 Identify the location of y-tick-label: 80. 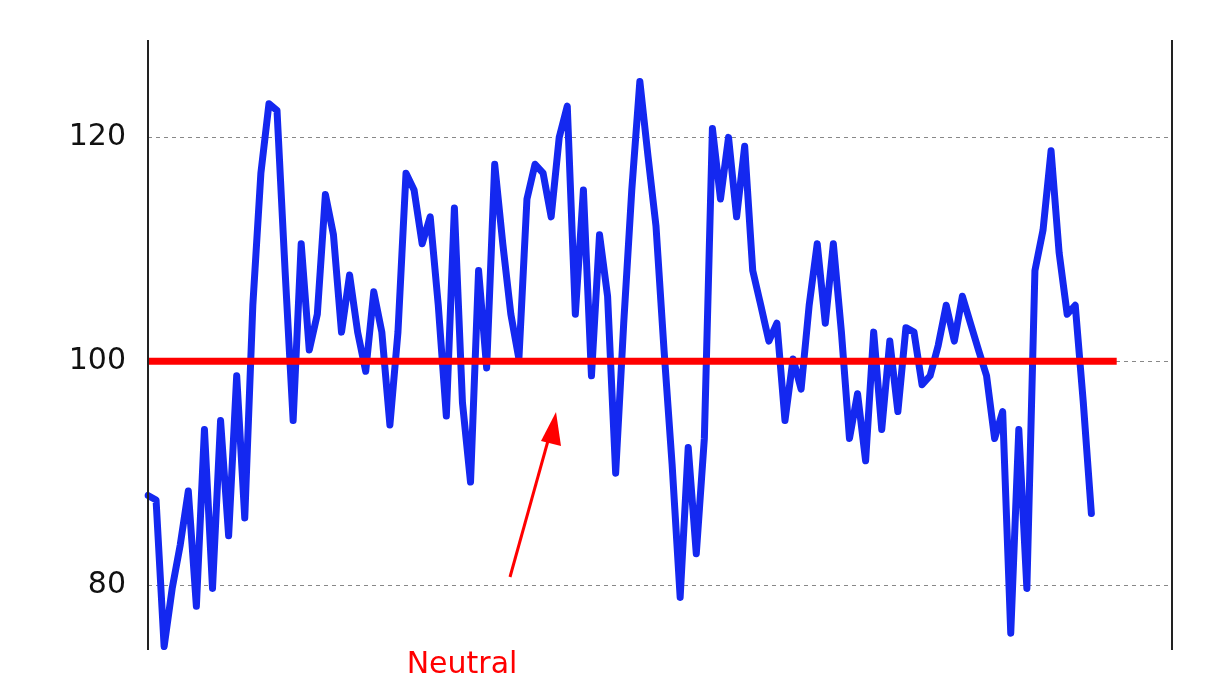
(106, 582).